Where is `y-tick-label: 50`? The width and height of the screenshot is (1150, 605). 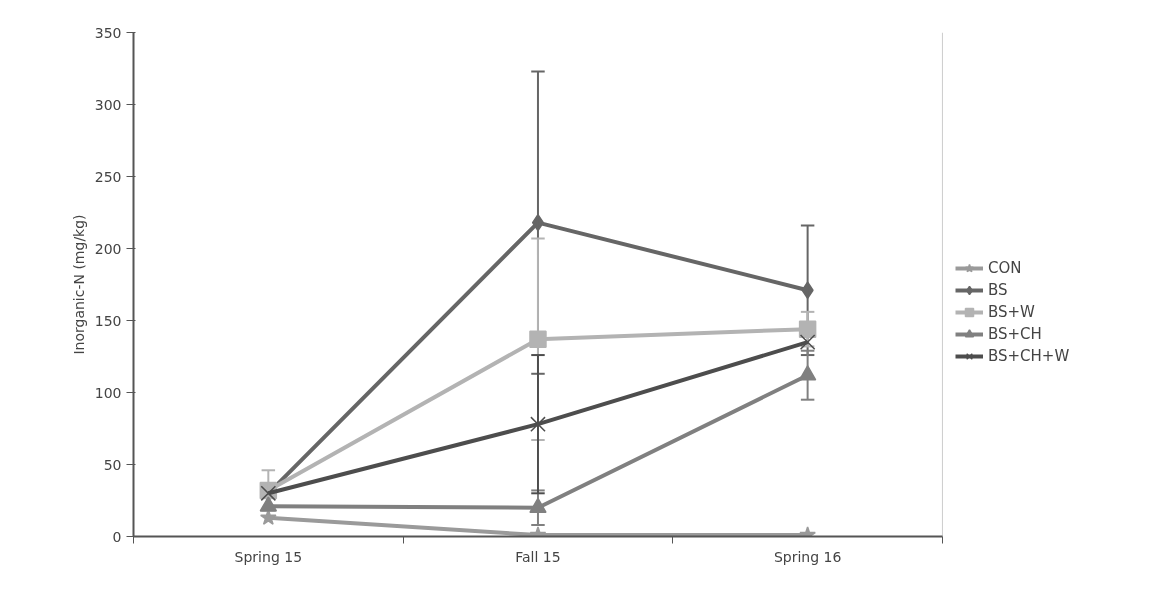 y-tick-label: 50 is located at coordinates (112, 464).